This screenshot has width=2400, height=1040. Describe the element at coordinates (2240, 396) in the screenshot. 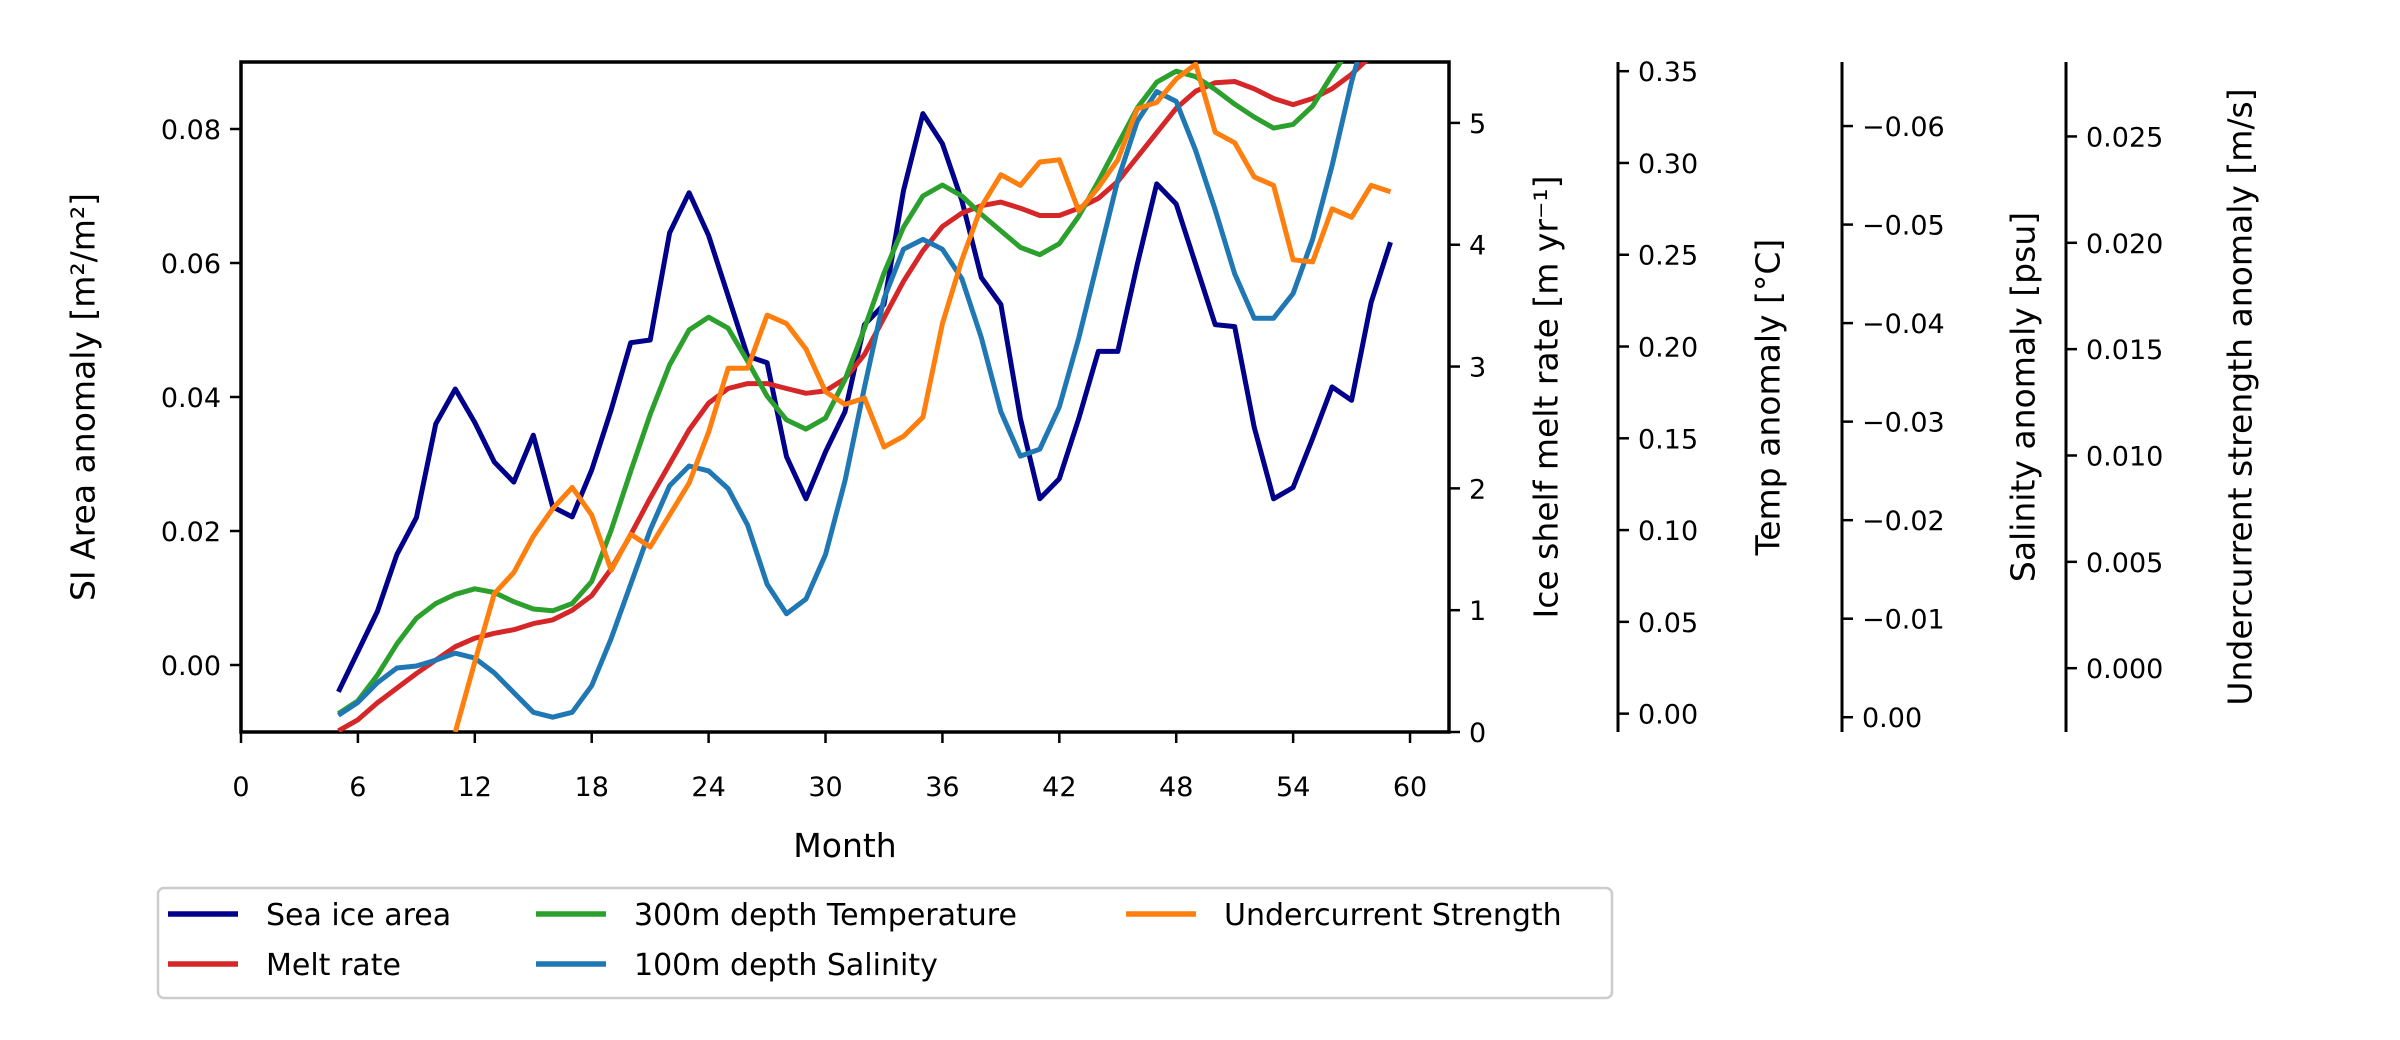

I see `uc-axis-label: Undercurrent strength anomaly [m/s]` at that location.